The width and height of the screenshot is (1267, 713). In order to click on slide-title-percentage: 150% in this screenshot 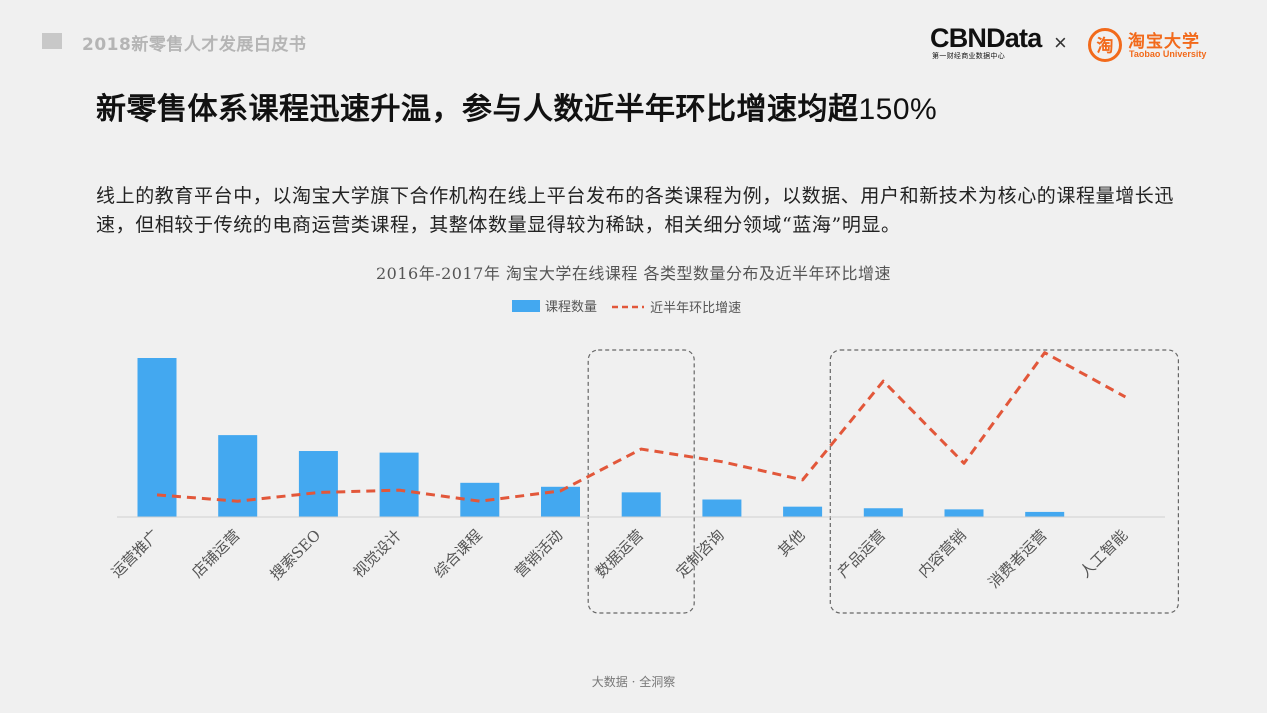, I will do `click(898, 109)`.